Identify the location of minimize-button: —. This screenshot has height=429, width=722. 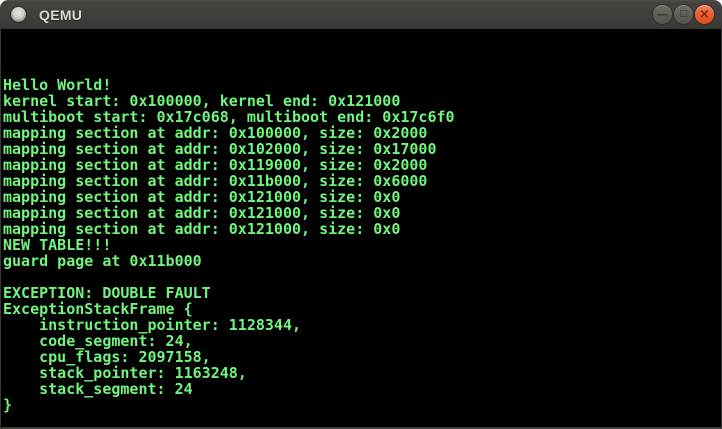
(662, 14).